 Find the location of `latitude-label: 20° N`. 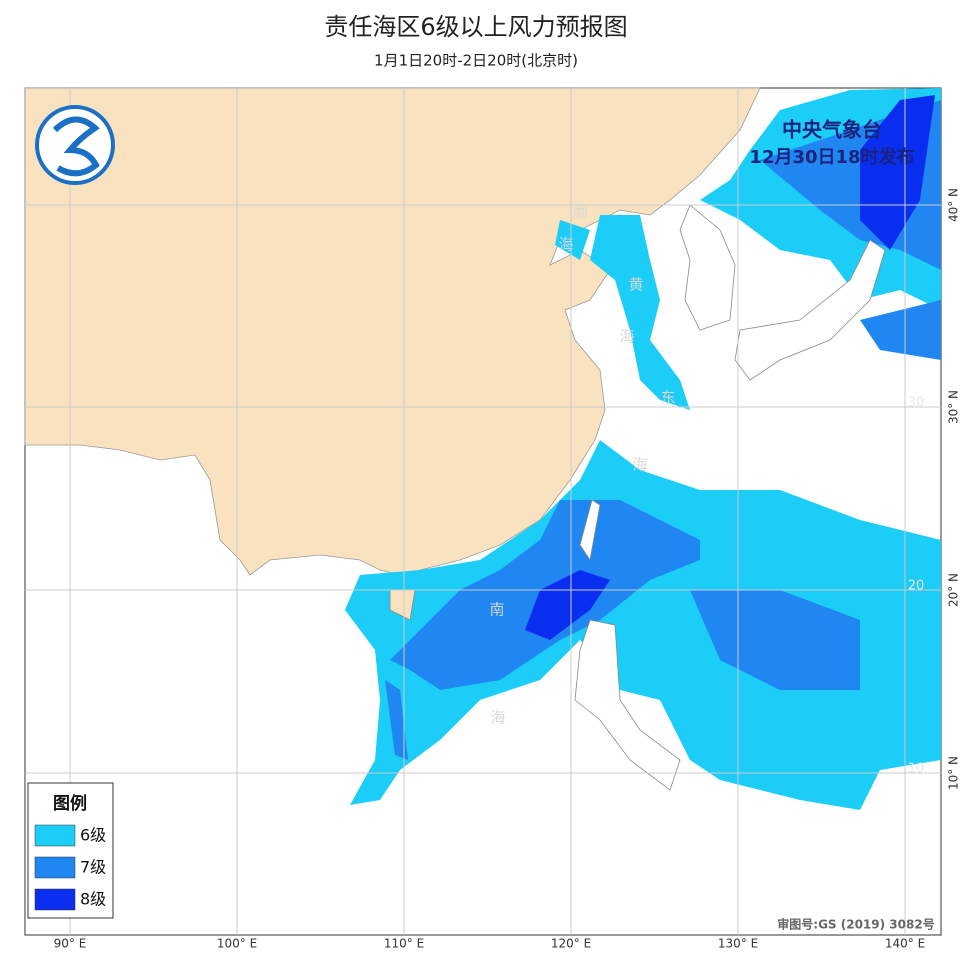

latitude-label: 20° N is located at coordinates (954, 590).